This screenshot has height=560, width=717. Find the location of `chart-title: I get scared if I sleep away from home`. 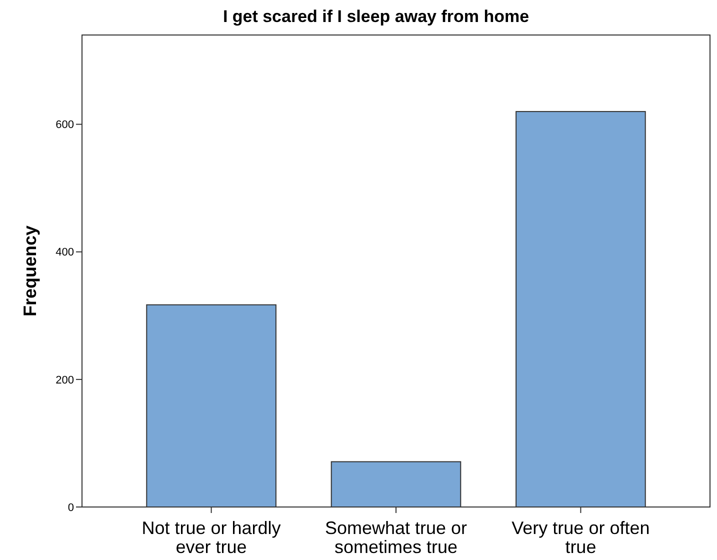

chart-title: I get scared if I sleep away from home is located at coordinates (376, 16).